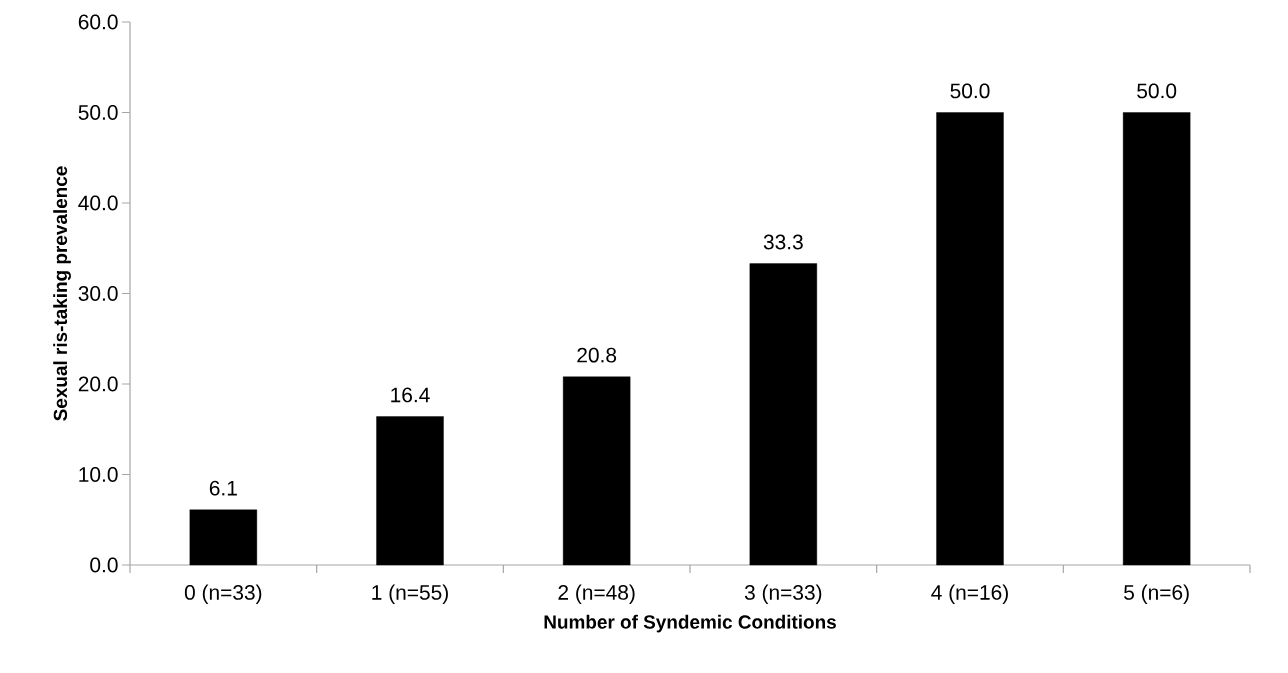 Image resolution: width=1288 pixels, height=673 pixels. What do you see at coordinates (410, 594) in the screenshot?
I see `x-tick-label: 1 (n=55)` at bounding box center [410, 594].